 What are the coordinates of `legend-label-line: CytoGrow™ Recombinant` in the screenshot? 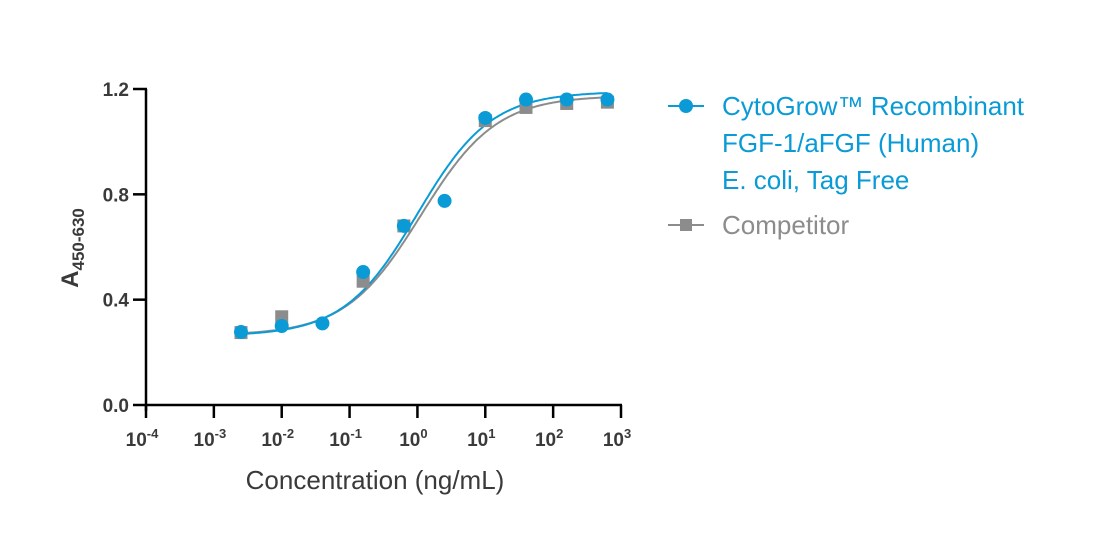 It's located at (873, 106).